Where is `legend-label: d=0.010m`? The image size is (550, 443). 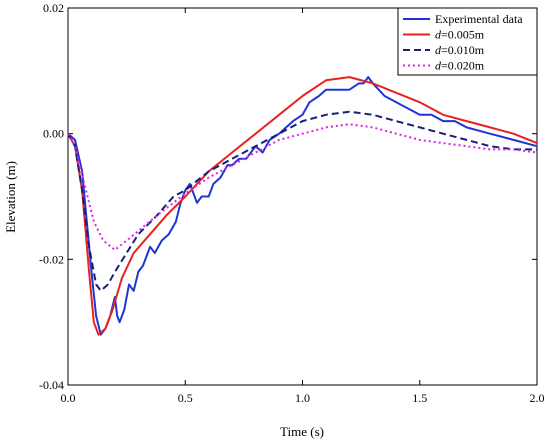
legend-label: d=0.010m is located at coordinates (460, 50).